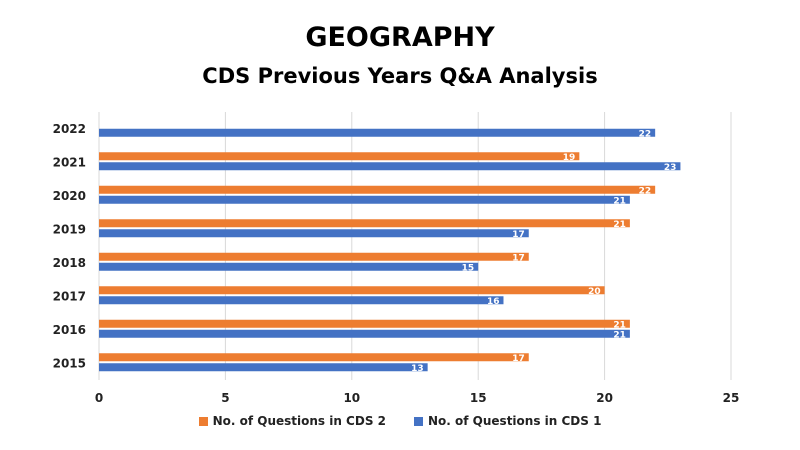 Image resolution: width=800 pixels, height=450 pixels. What do you see at coordinates (670, 168) in the screenshot?
I see `bar-data-label: 23` at bounding box center [670, 168].